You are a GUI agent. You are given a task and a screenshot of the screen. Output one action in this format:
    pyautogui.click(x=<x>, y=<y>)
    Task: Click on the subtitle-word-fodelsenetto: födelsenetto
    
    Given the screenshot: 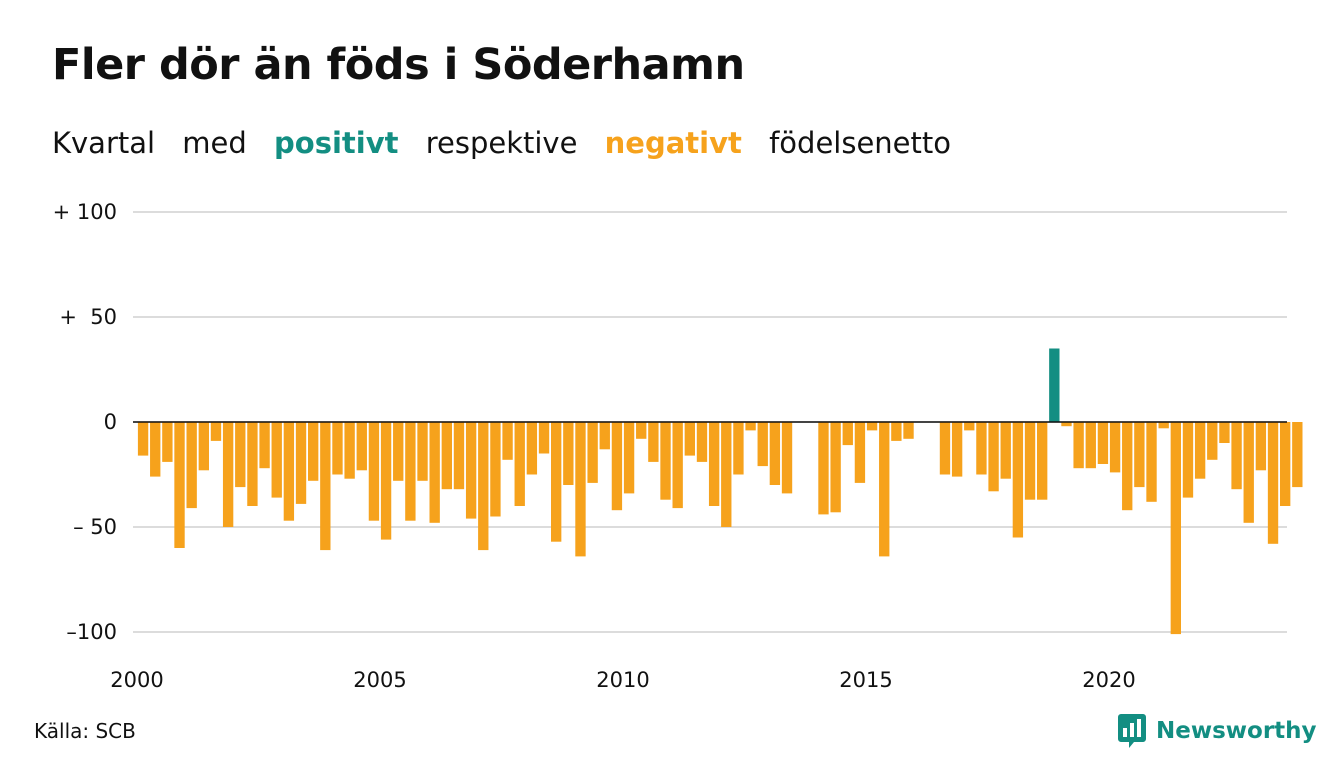 What is the action you would take?
    pyautogui.click(x=860, y=143)
    